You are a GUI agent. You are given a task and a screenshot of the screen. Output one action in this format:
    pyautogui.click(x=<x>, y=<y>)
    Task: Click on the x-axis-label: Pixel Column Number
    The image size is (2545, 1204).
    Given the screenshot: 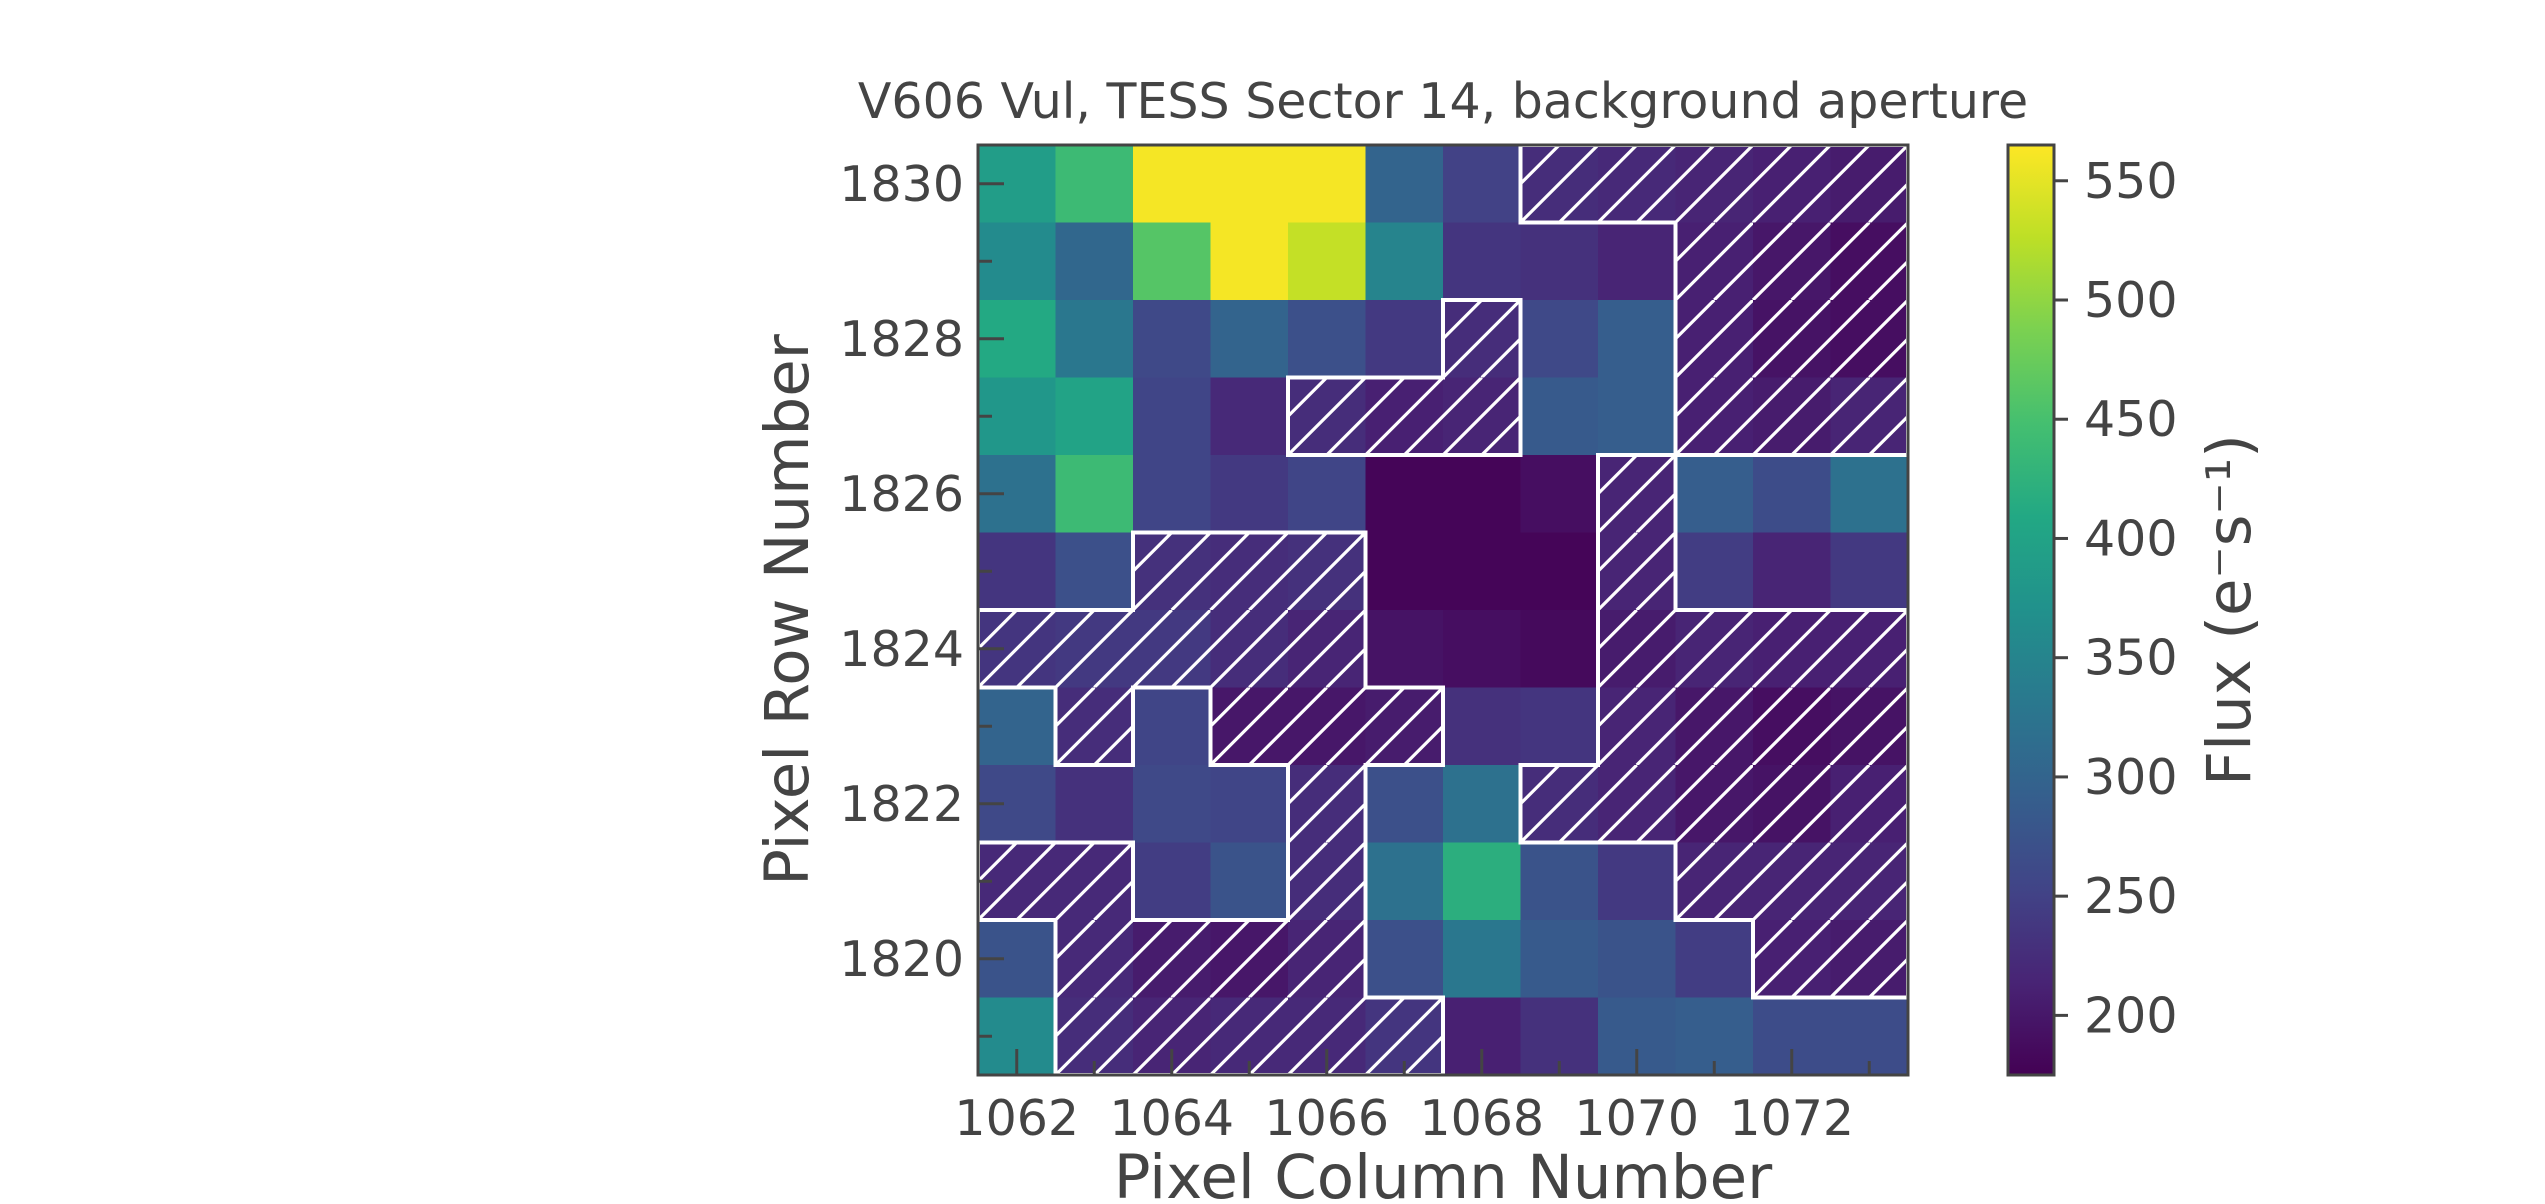 What is the action you would take?
    pyautogui.click(x=1443, y=1171)
    